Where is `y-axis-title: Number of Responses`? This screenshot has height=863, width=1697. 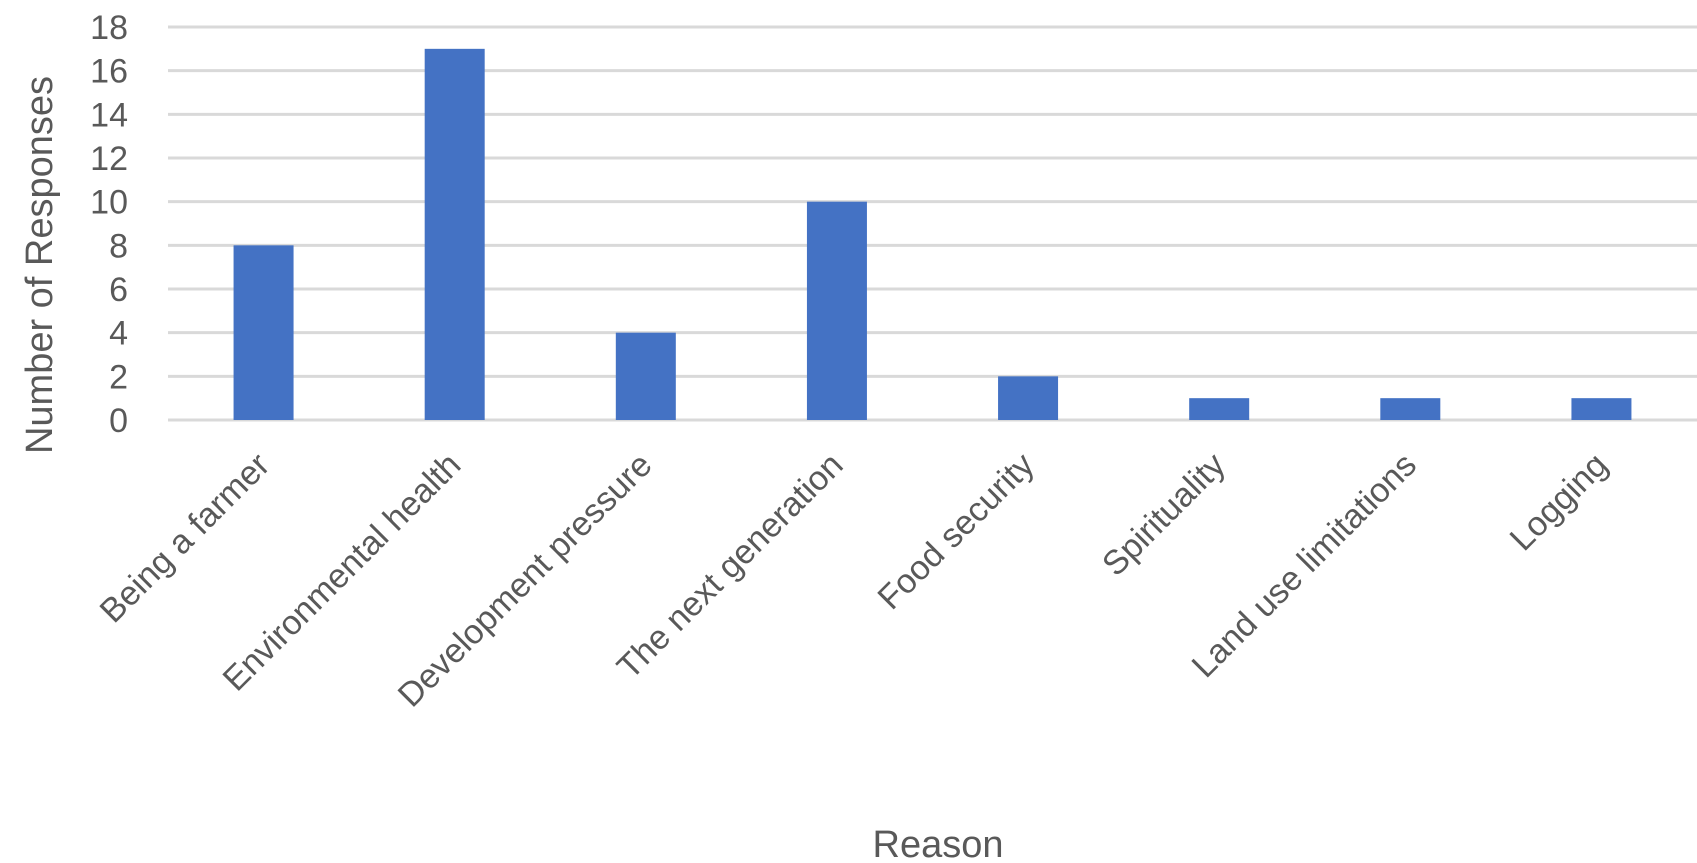 y-axis-title: Number of Responses is located at coordinates (40, 265).